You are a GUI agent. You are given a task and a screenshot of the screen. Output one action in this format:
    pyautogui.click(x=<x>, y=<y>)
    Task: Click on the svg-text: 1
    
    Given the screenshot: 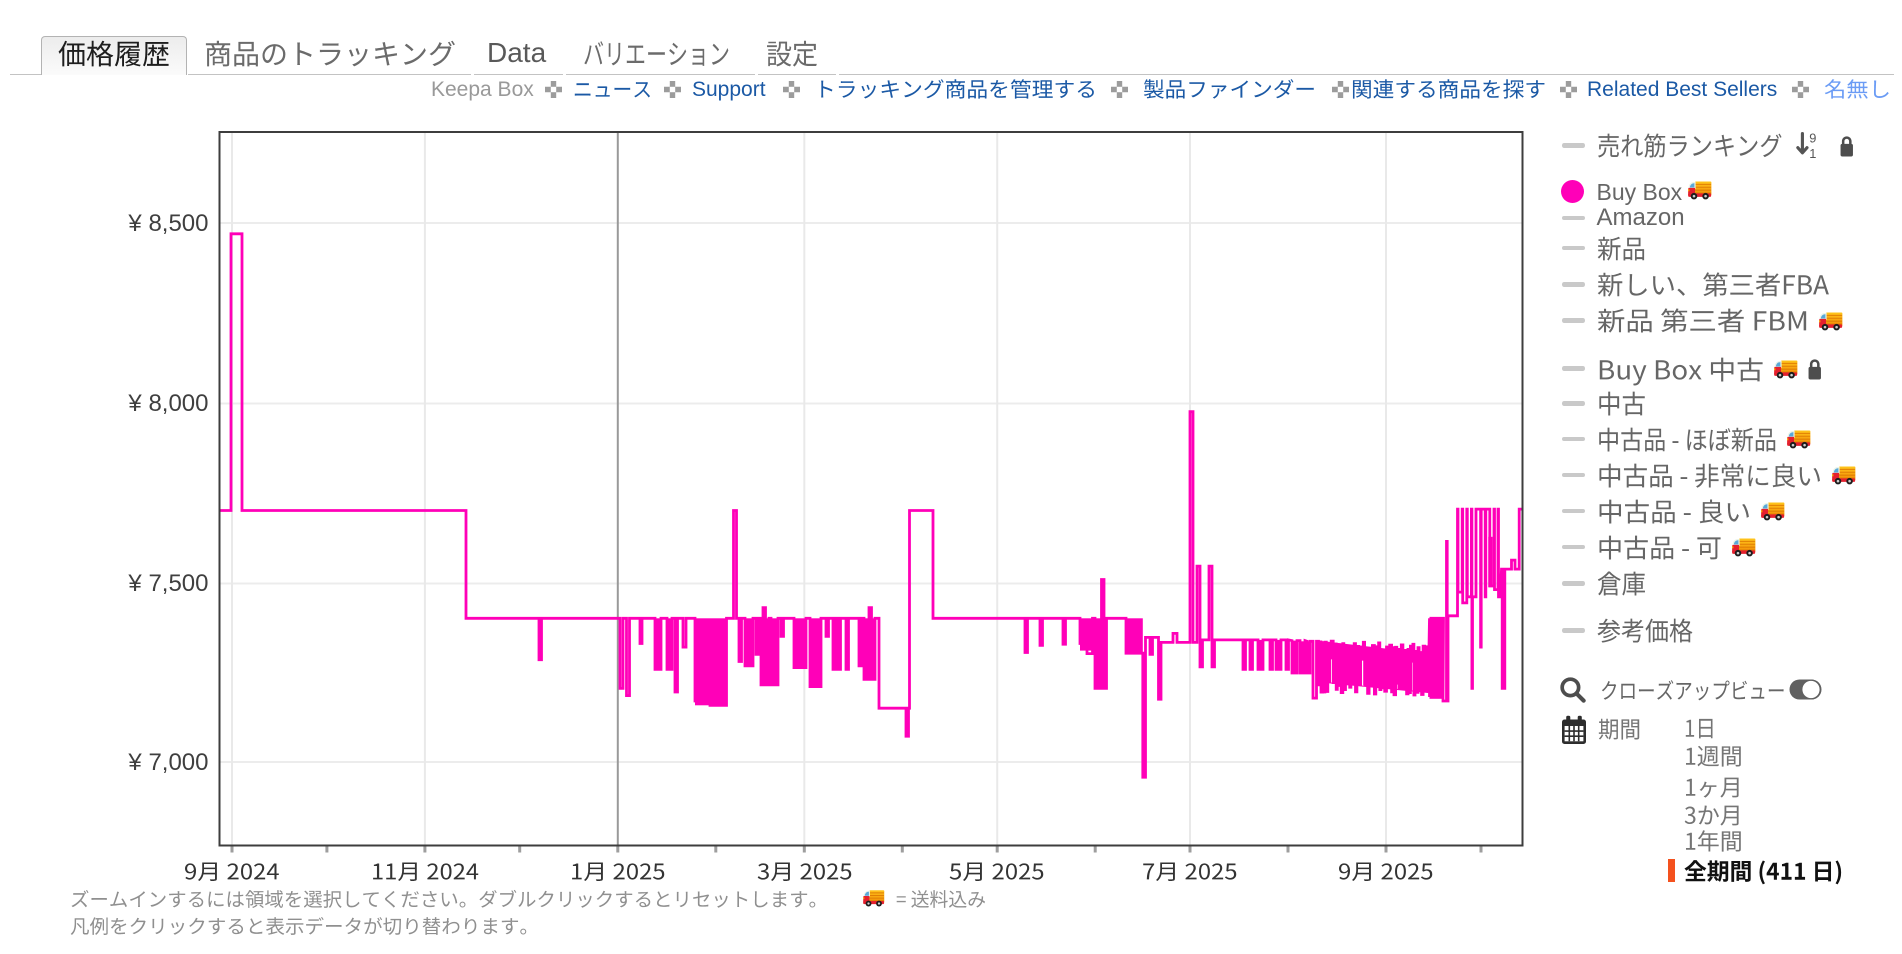 What is the action you would take?
    pyautogui.click(x=1812, y=152)
    